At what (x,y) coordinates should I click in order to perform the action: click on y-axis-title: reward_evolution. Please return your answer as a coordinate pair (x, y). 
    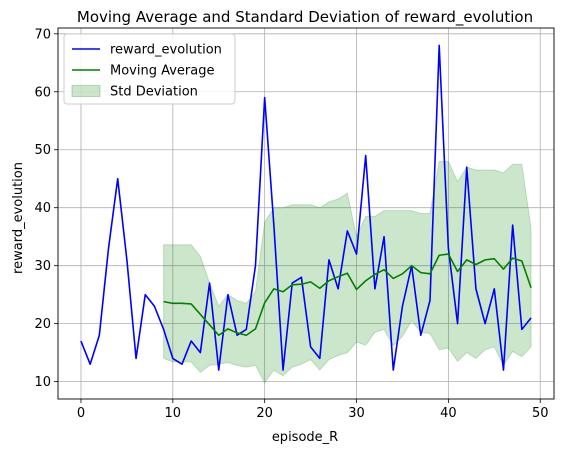
    Looking at the image, I should click on (18, 218).